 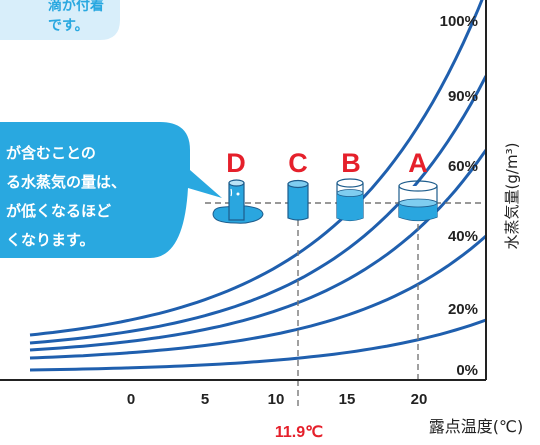 I want to click on humidity-label-90: 90%, so click(x=463, y=96).